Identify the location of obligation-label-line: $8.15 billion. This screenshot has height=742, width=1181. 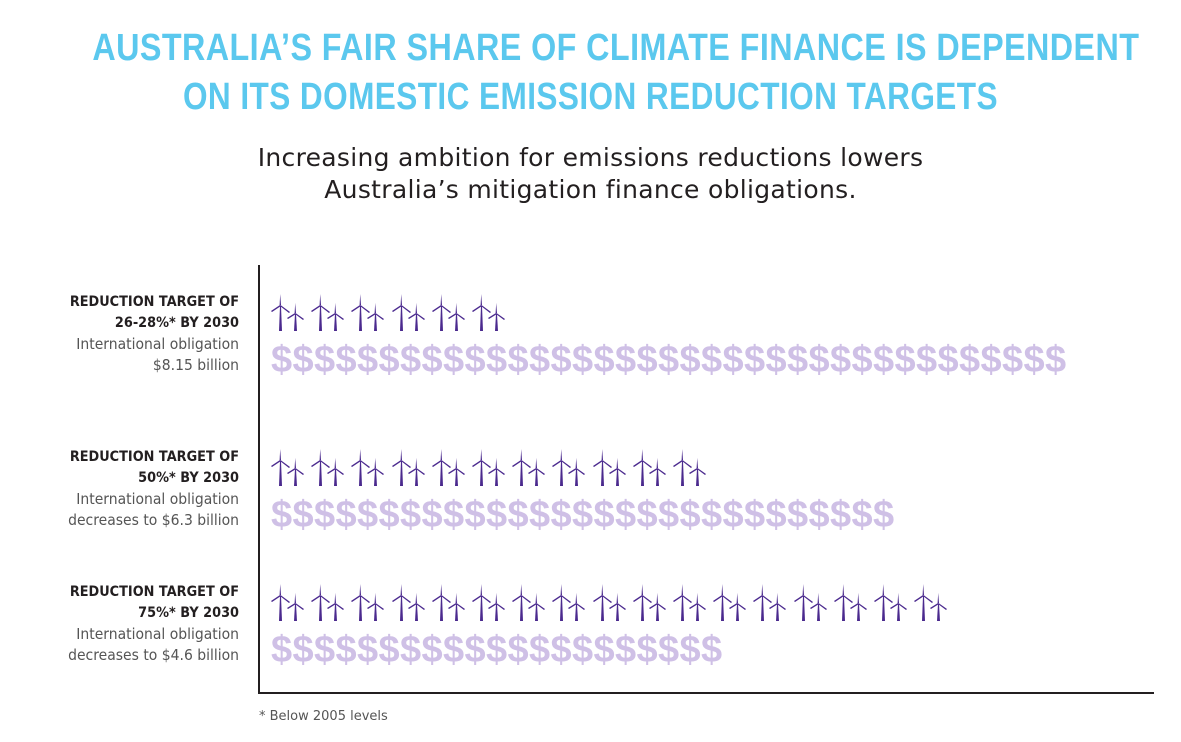
(195, 365).